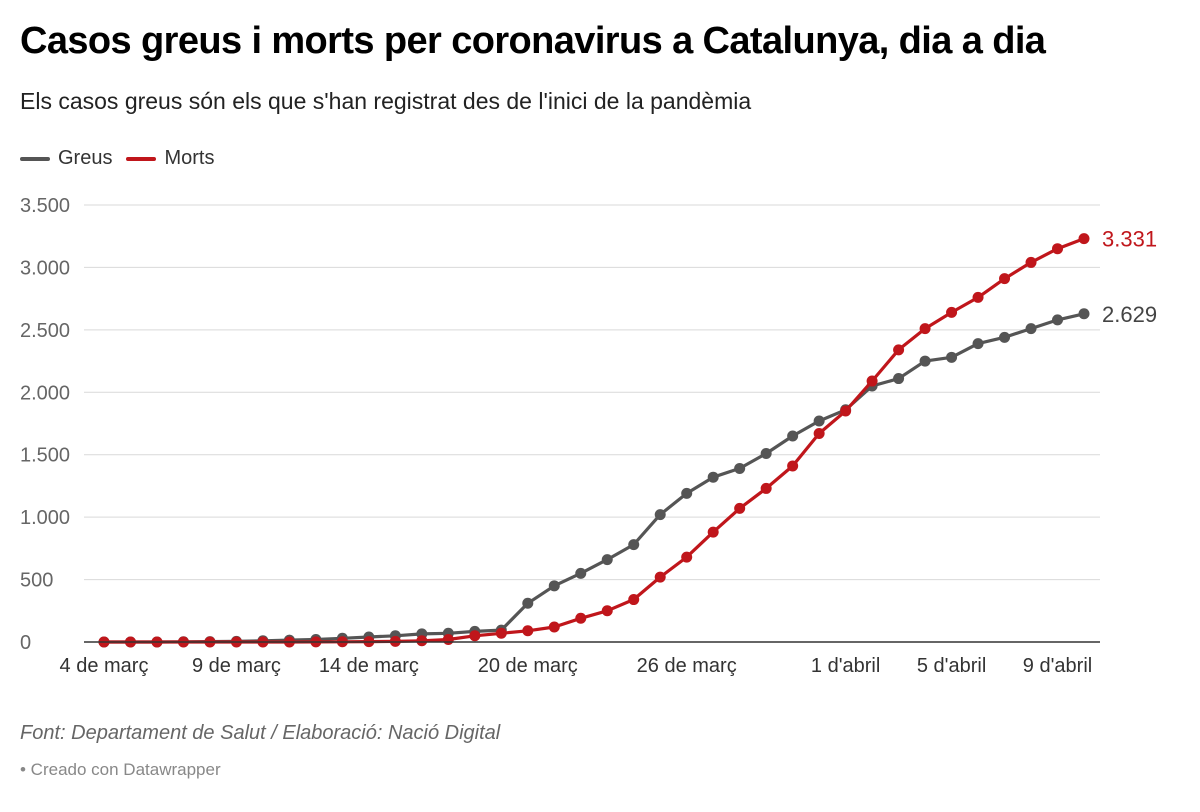 This screenshot has width=1200, height=812. Describe the element at coordinates (687, 666) in the screenshot. I see `x-tick-label: 26 de març` at that location.